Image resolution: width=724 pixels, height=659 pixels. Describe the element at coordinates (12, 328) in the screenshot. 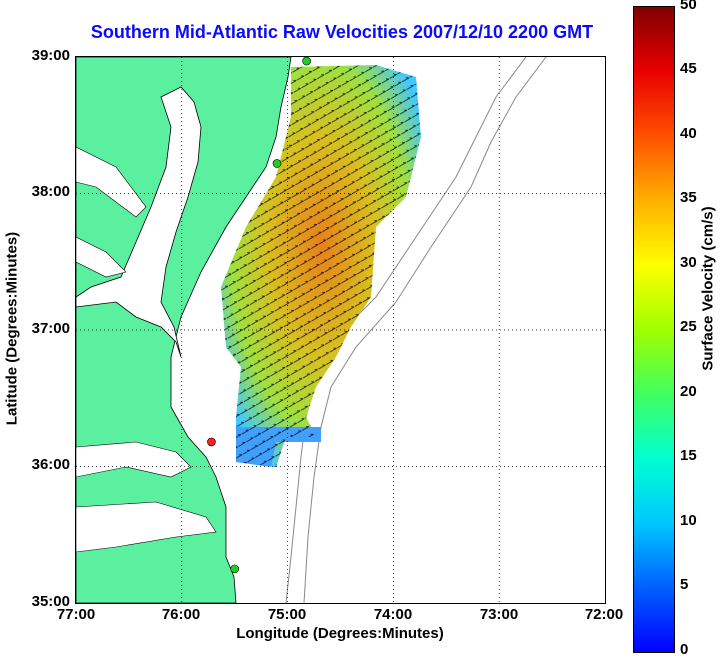

I see `y-axis-title: Latitude (Degrees:Minutes)` at that location.